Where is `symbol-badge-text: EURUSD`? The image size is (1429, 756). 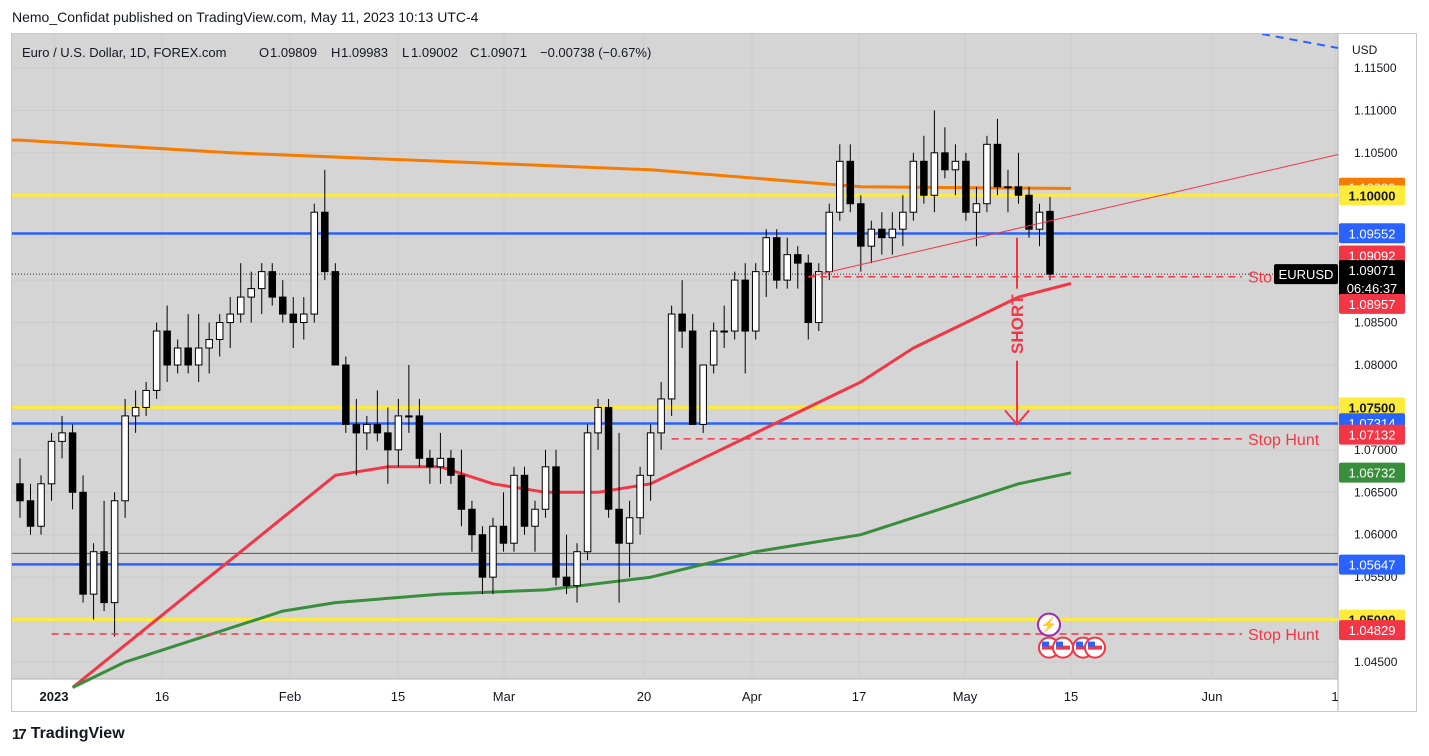 symbol-badge-text: EURUSD is located at coordinates (1306, 274).